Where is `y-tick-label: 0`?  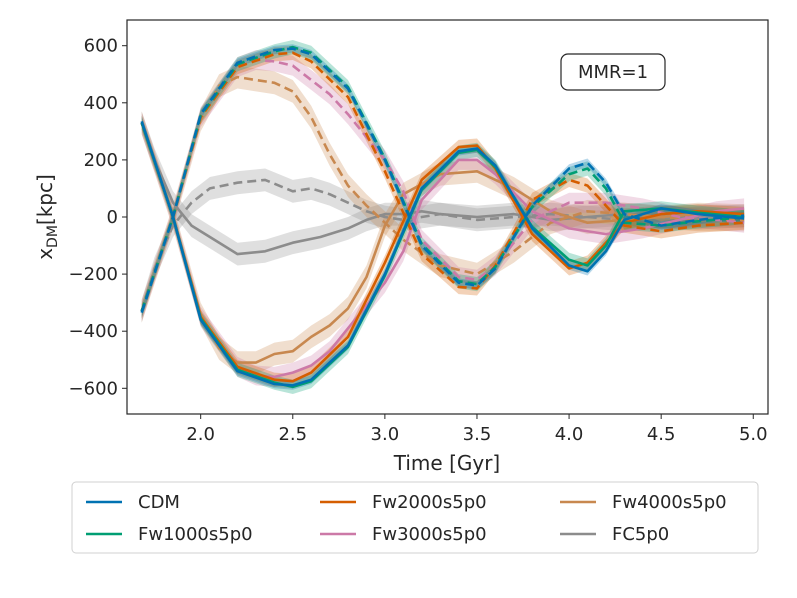 y-tick-label: 0 is located at coordinates (112, 217).